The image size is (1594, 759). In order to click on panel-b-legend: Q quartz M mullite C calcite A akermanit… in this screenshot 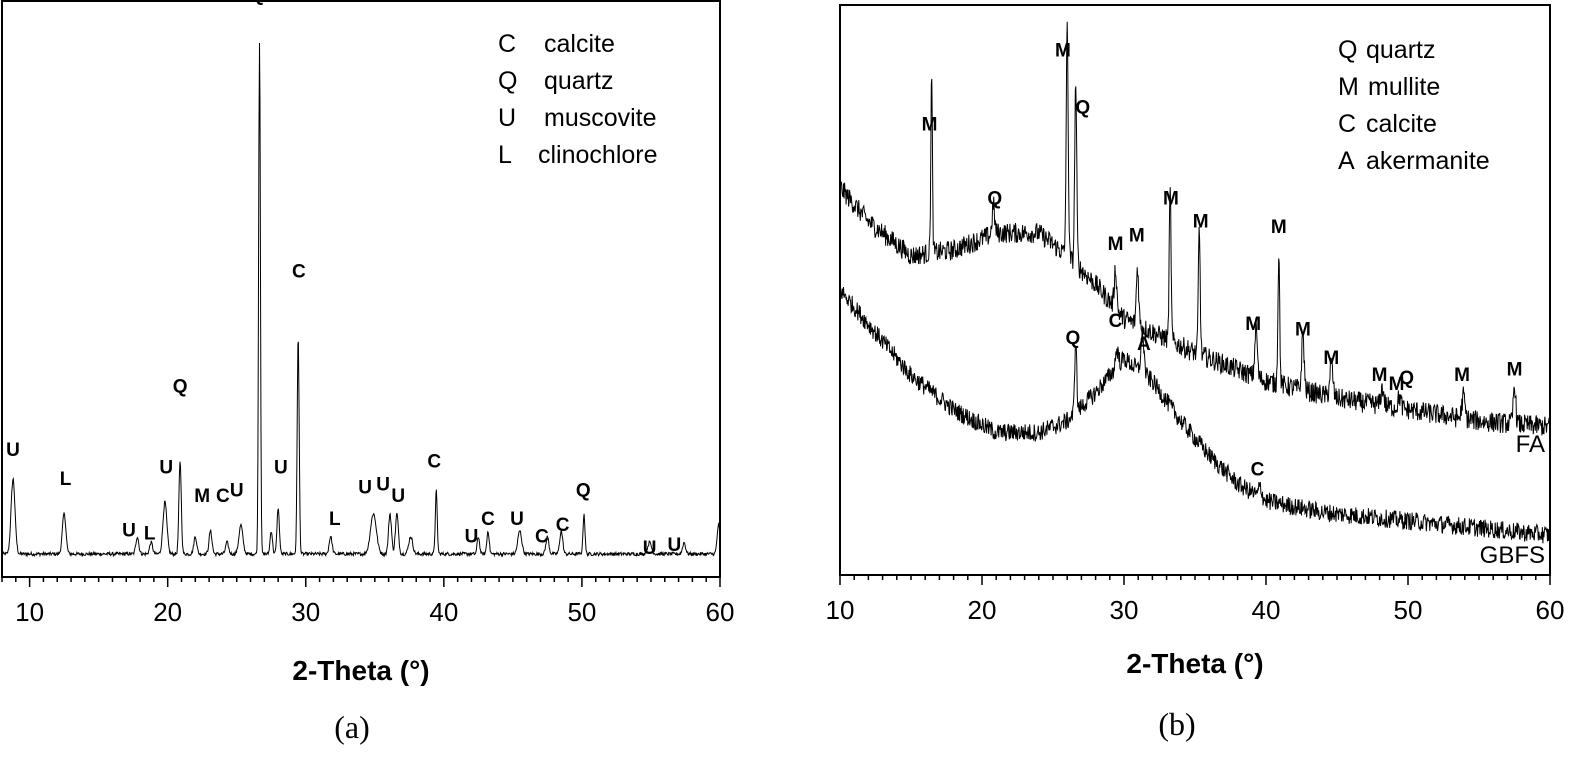, I will do `click(1414, 105)`.